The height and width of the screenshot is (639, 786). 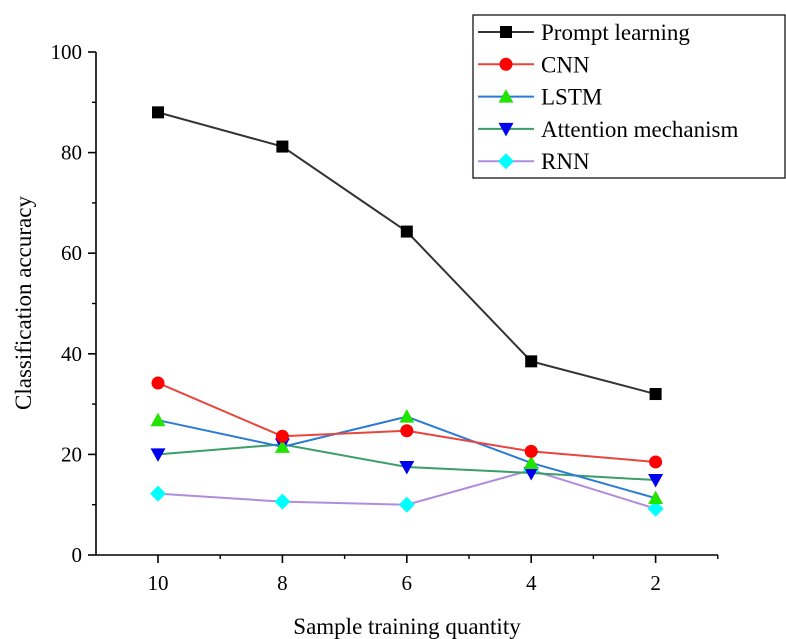 I want to click on series-cnn, so click(x=407, y=422).